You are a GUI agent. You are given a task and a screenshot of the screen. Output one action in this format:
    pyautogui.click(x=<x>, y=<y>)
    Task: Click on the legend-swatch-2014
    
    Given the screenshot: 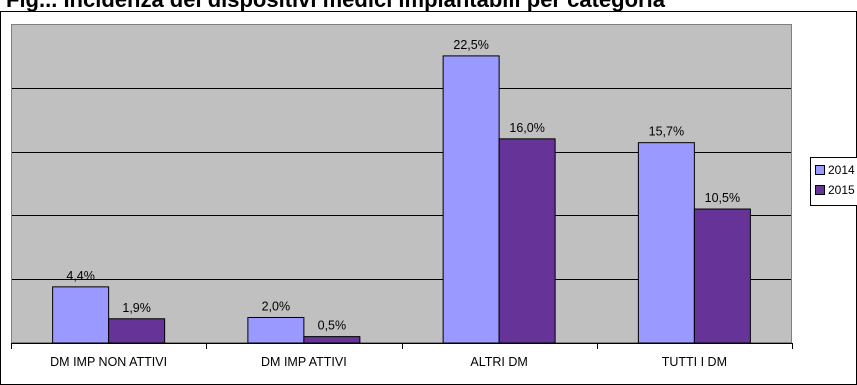 What is the action you would take?
    pyautogui.click(x=820, y=170)
    